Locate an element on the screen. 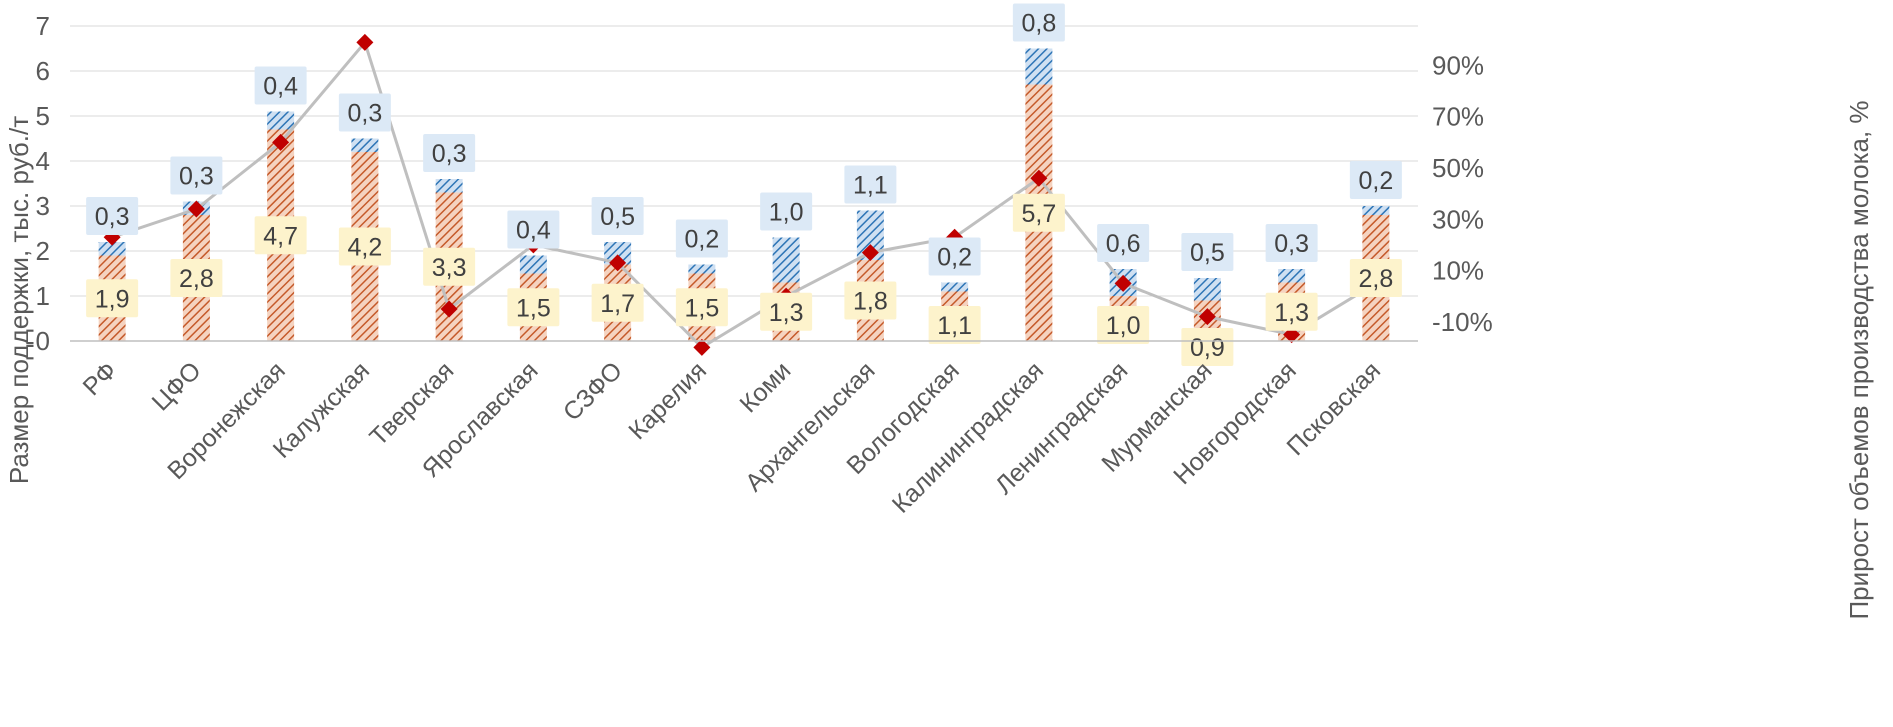 Image resolution: width=1893 pixels, height=727 pixels. y-tick-label-left: 1 is located at coordinates (43, 296).